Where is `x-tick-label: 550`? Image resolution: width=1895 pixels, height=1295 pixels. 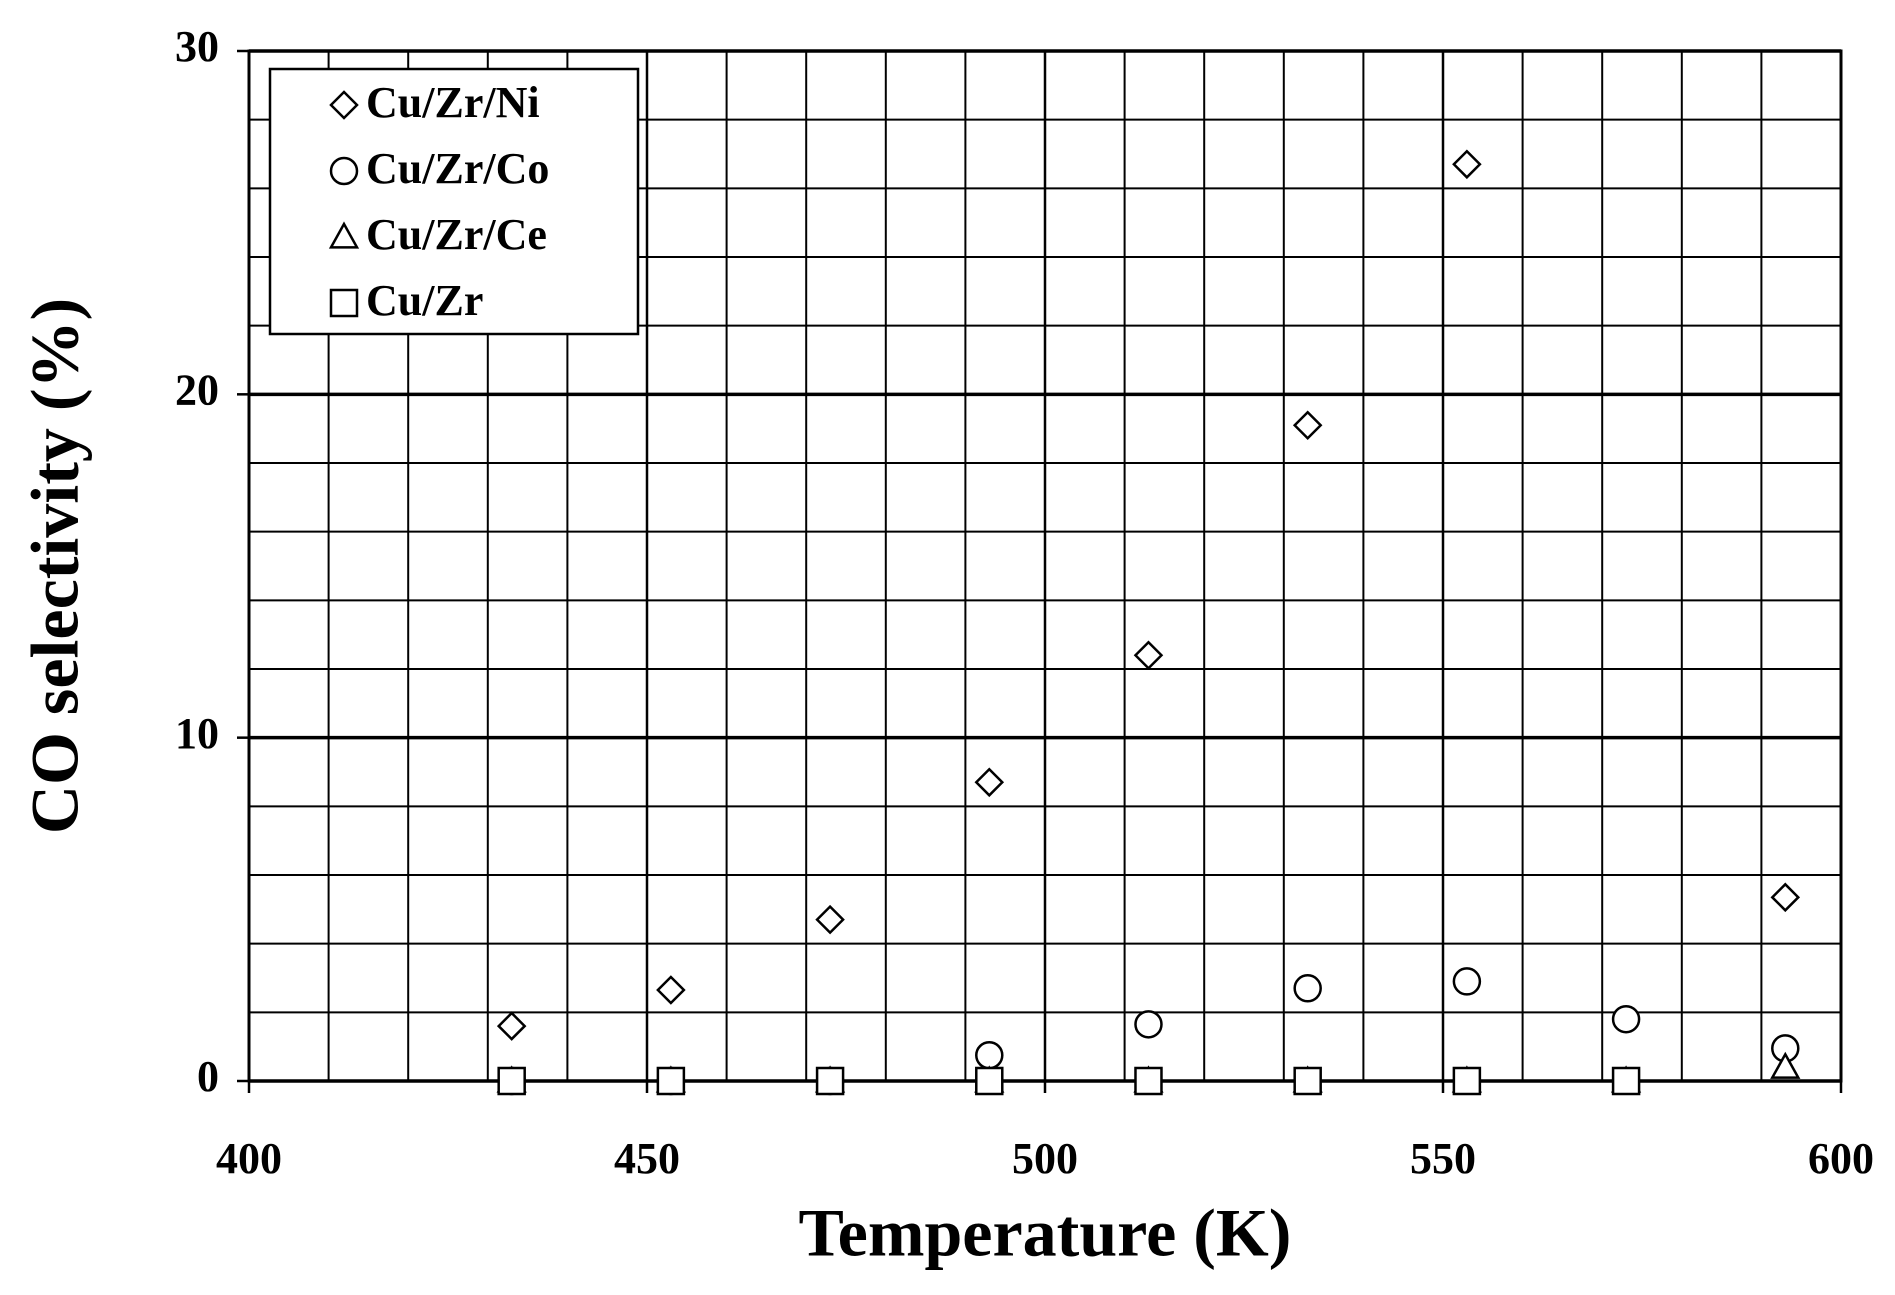 x-tick-label: 550 is located at coordinates (1443, 1158).